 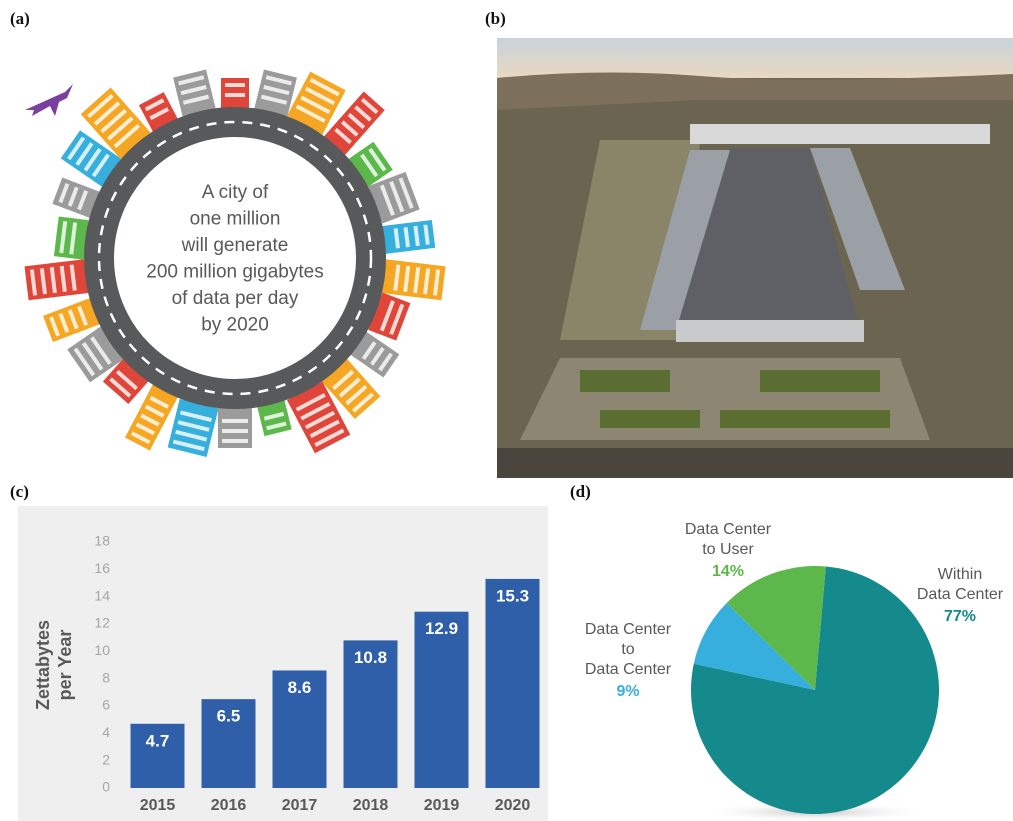 What do you see at coordinates (106, 677) in the screenshot?
I see `y-tick-label: 8` at bounding box center [106, 677].